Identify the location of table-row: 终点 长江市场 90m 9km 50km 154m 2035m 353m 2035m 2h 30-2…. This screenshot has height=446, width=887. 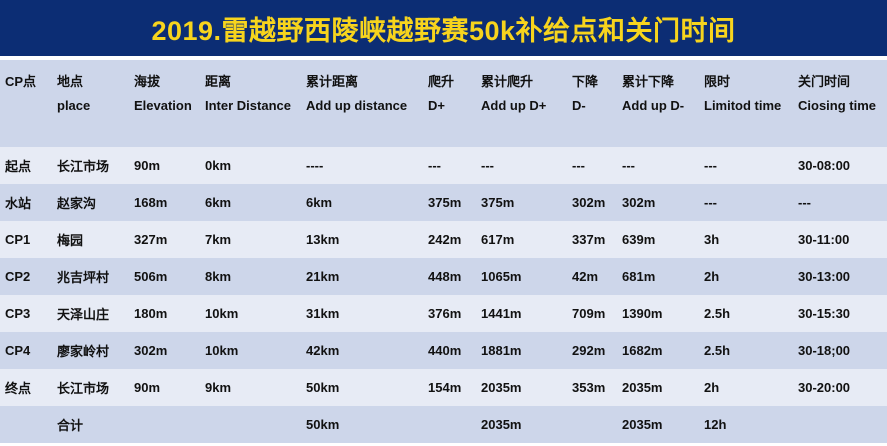
(443, 387).